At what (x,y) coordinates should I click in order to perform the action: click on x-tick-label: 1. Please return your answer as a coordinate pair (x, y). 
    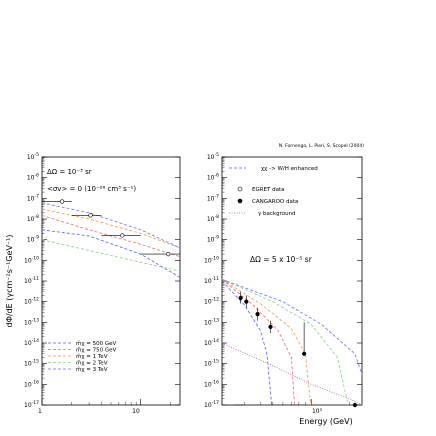
    Looking at the image, I should click on (40, 411).